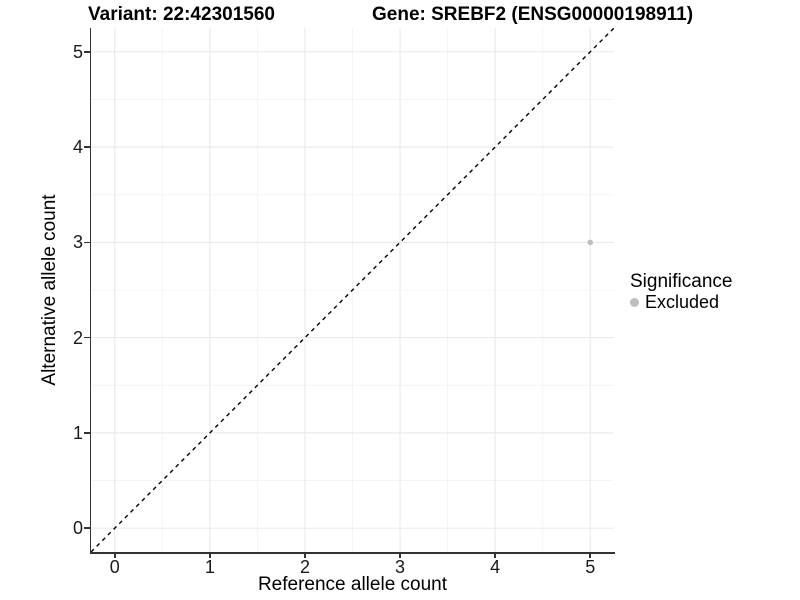 This screenshot has width=800, height=600. What do you see at coordinates (77, 51) in the screenshot?
I see `y-tick-label: 5` at bounding box center [77, 51].